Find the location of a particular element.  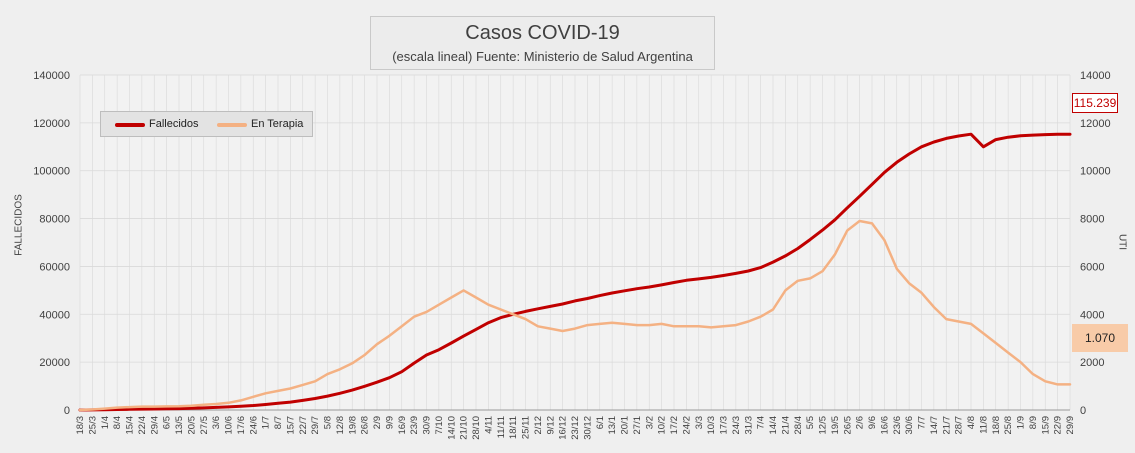

x-tick-label: 21/7 is located at coordinates (946, 425).